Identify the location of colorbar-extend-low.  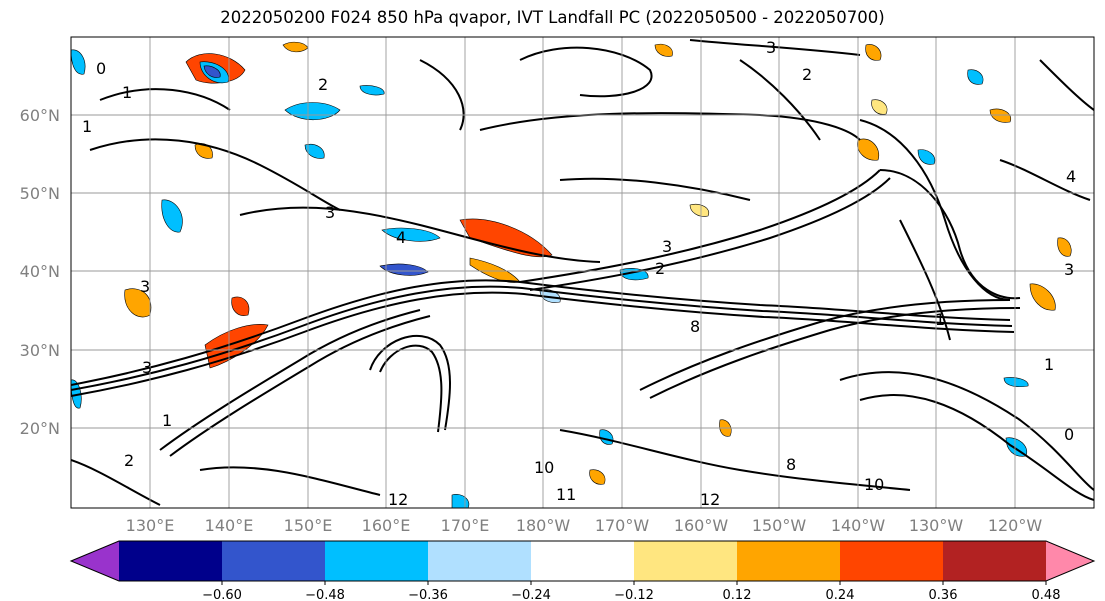
(95, 561).